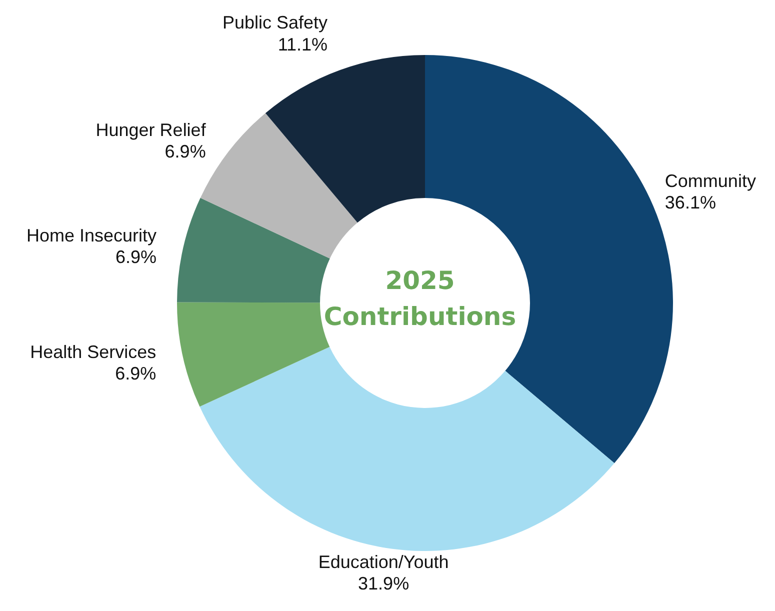 The height and width of the screenshot is (611, 775). I want to click on slice-label: Community, so click(710, 180).